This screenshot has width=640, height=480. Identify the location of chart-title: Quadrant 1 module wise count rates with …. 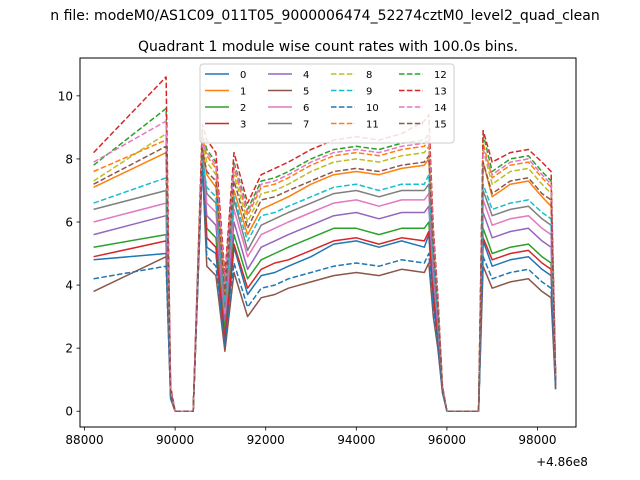
(328, 47).